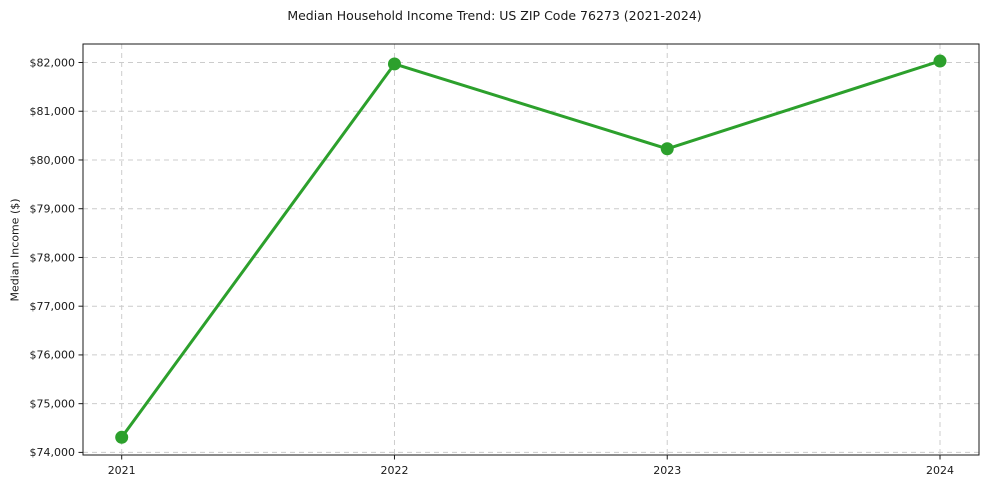 Image resolution: width=989 pixels, height=490 pixels. Describe the element at coordinates (122, 470) in the screenshot. I see `x-tick-label: 2021` at that location.